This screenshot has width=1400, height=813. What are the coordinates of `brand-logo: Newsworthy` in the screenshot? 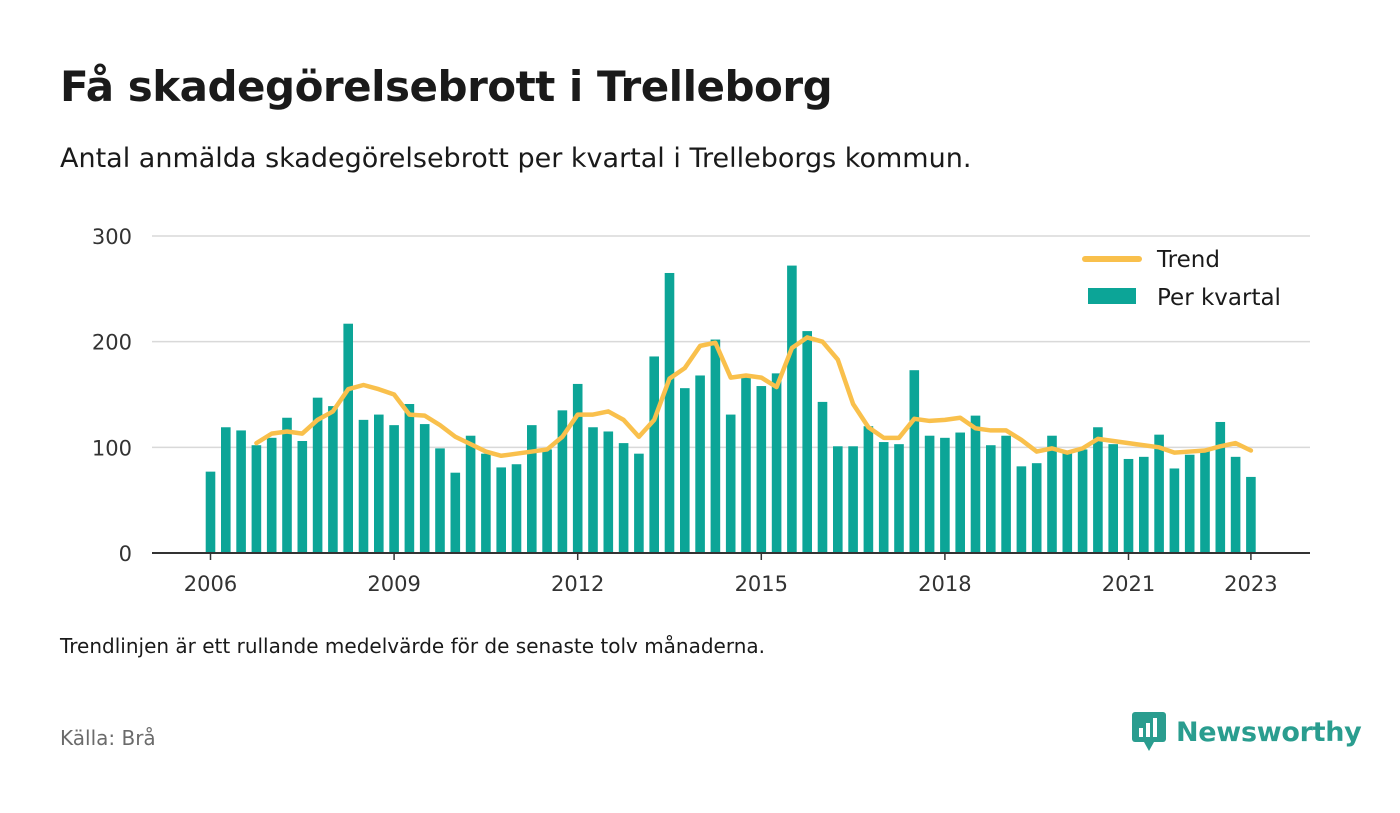 It's located at (1247, 732).